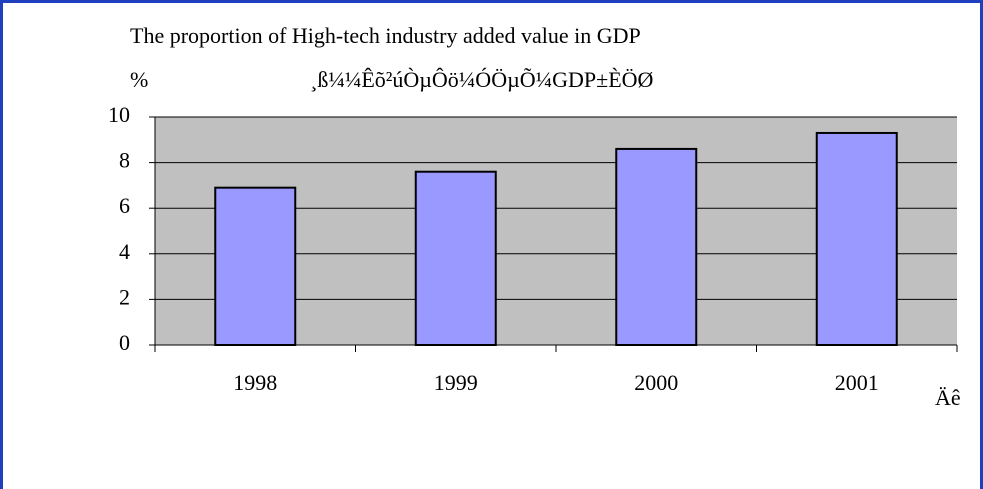 The height and width of the screenshot is (489, 983). I want to click on x-tick-label: 1999, so click(456, 382).